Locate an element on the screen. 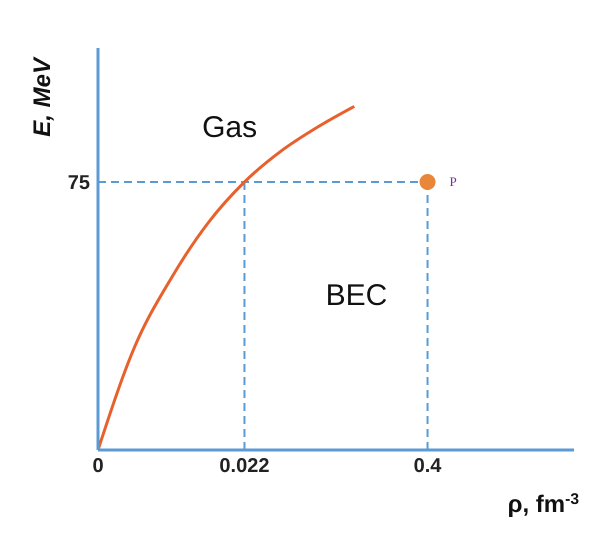 The height and width of the screenshot is (548, 602). y-axis-title: E, MeV is located at coordinates (42, 96).